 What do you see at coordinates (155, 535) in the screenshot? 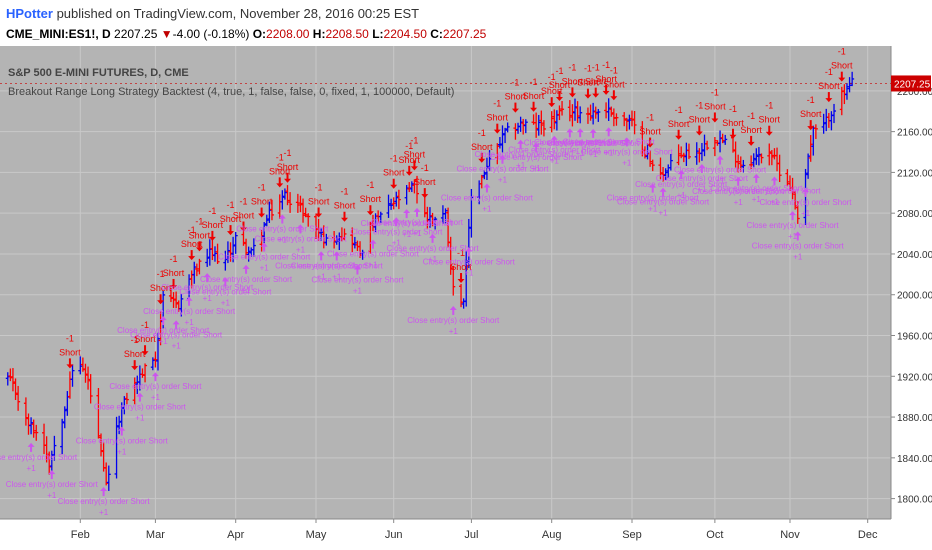
I see `x-tick-label: Mar` at bounding box center [155, 535].